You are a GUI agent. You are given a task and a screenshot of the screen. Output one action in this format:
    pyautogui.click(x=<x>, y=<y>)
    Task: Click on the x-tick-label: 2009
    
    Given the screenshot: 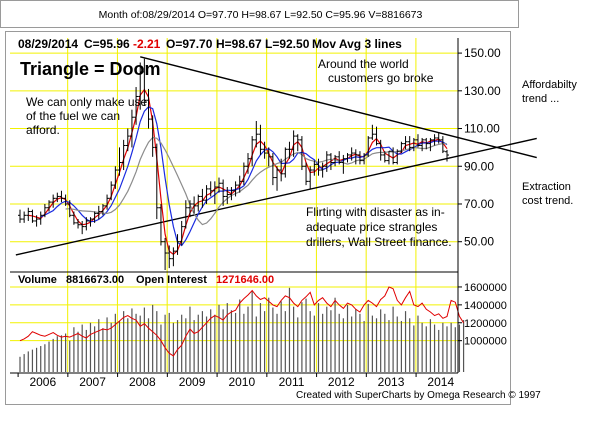 What is the action you would take?
    pyautogui.click(x=192, y=382)
    